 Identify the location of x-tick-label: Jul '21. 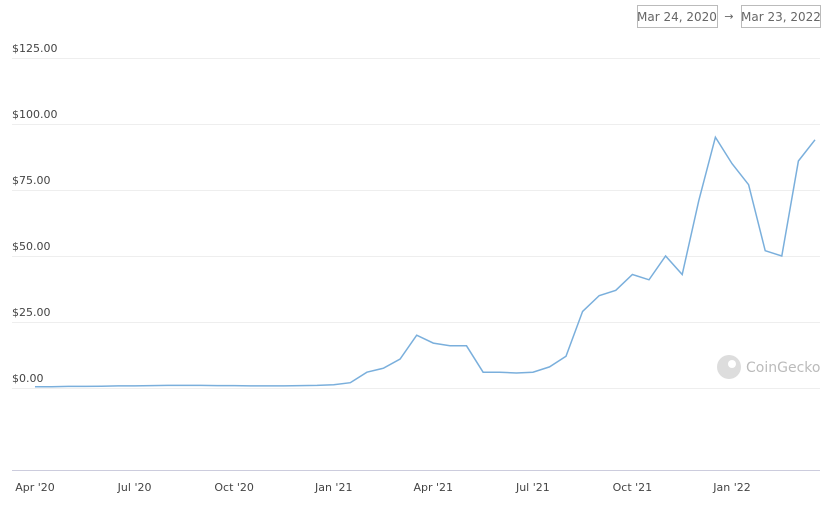
(532, 487).